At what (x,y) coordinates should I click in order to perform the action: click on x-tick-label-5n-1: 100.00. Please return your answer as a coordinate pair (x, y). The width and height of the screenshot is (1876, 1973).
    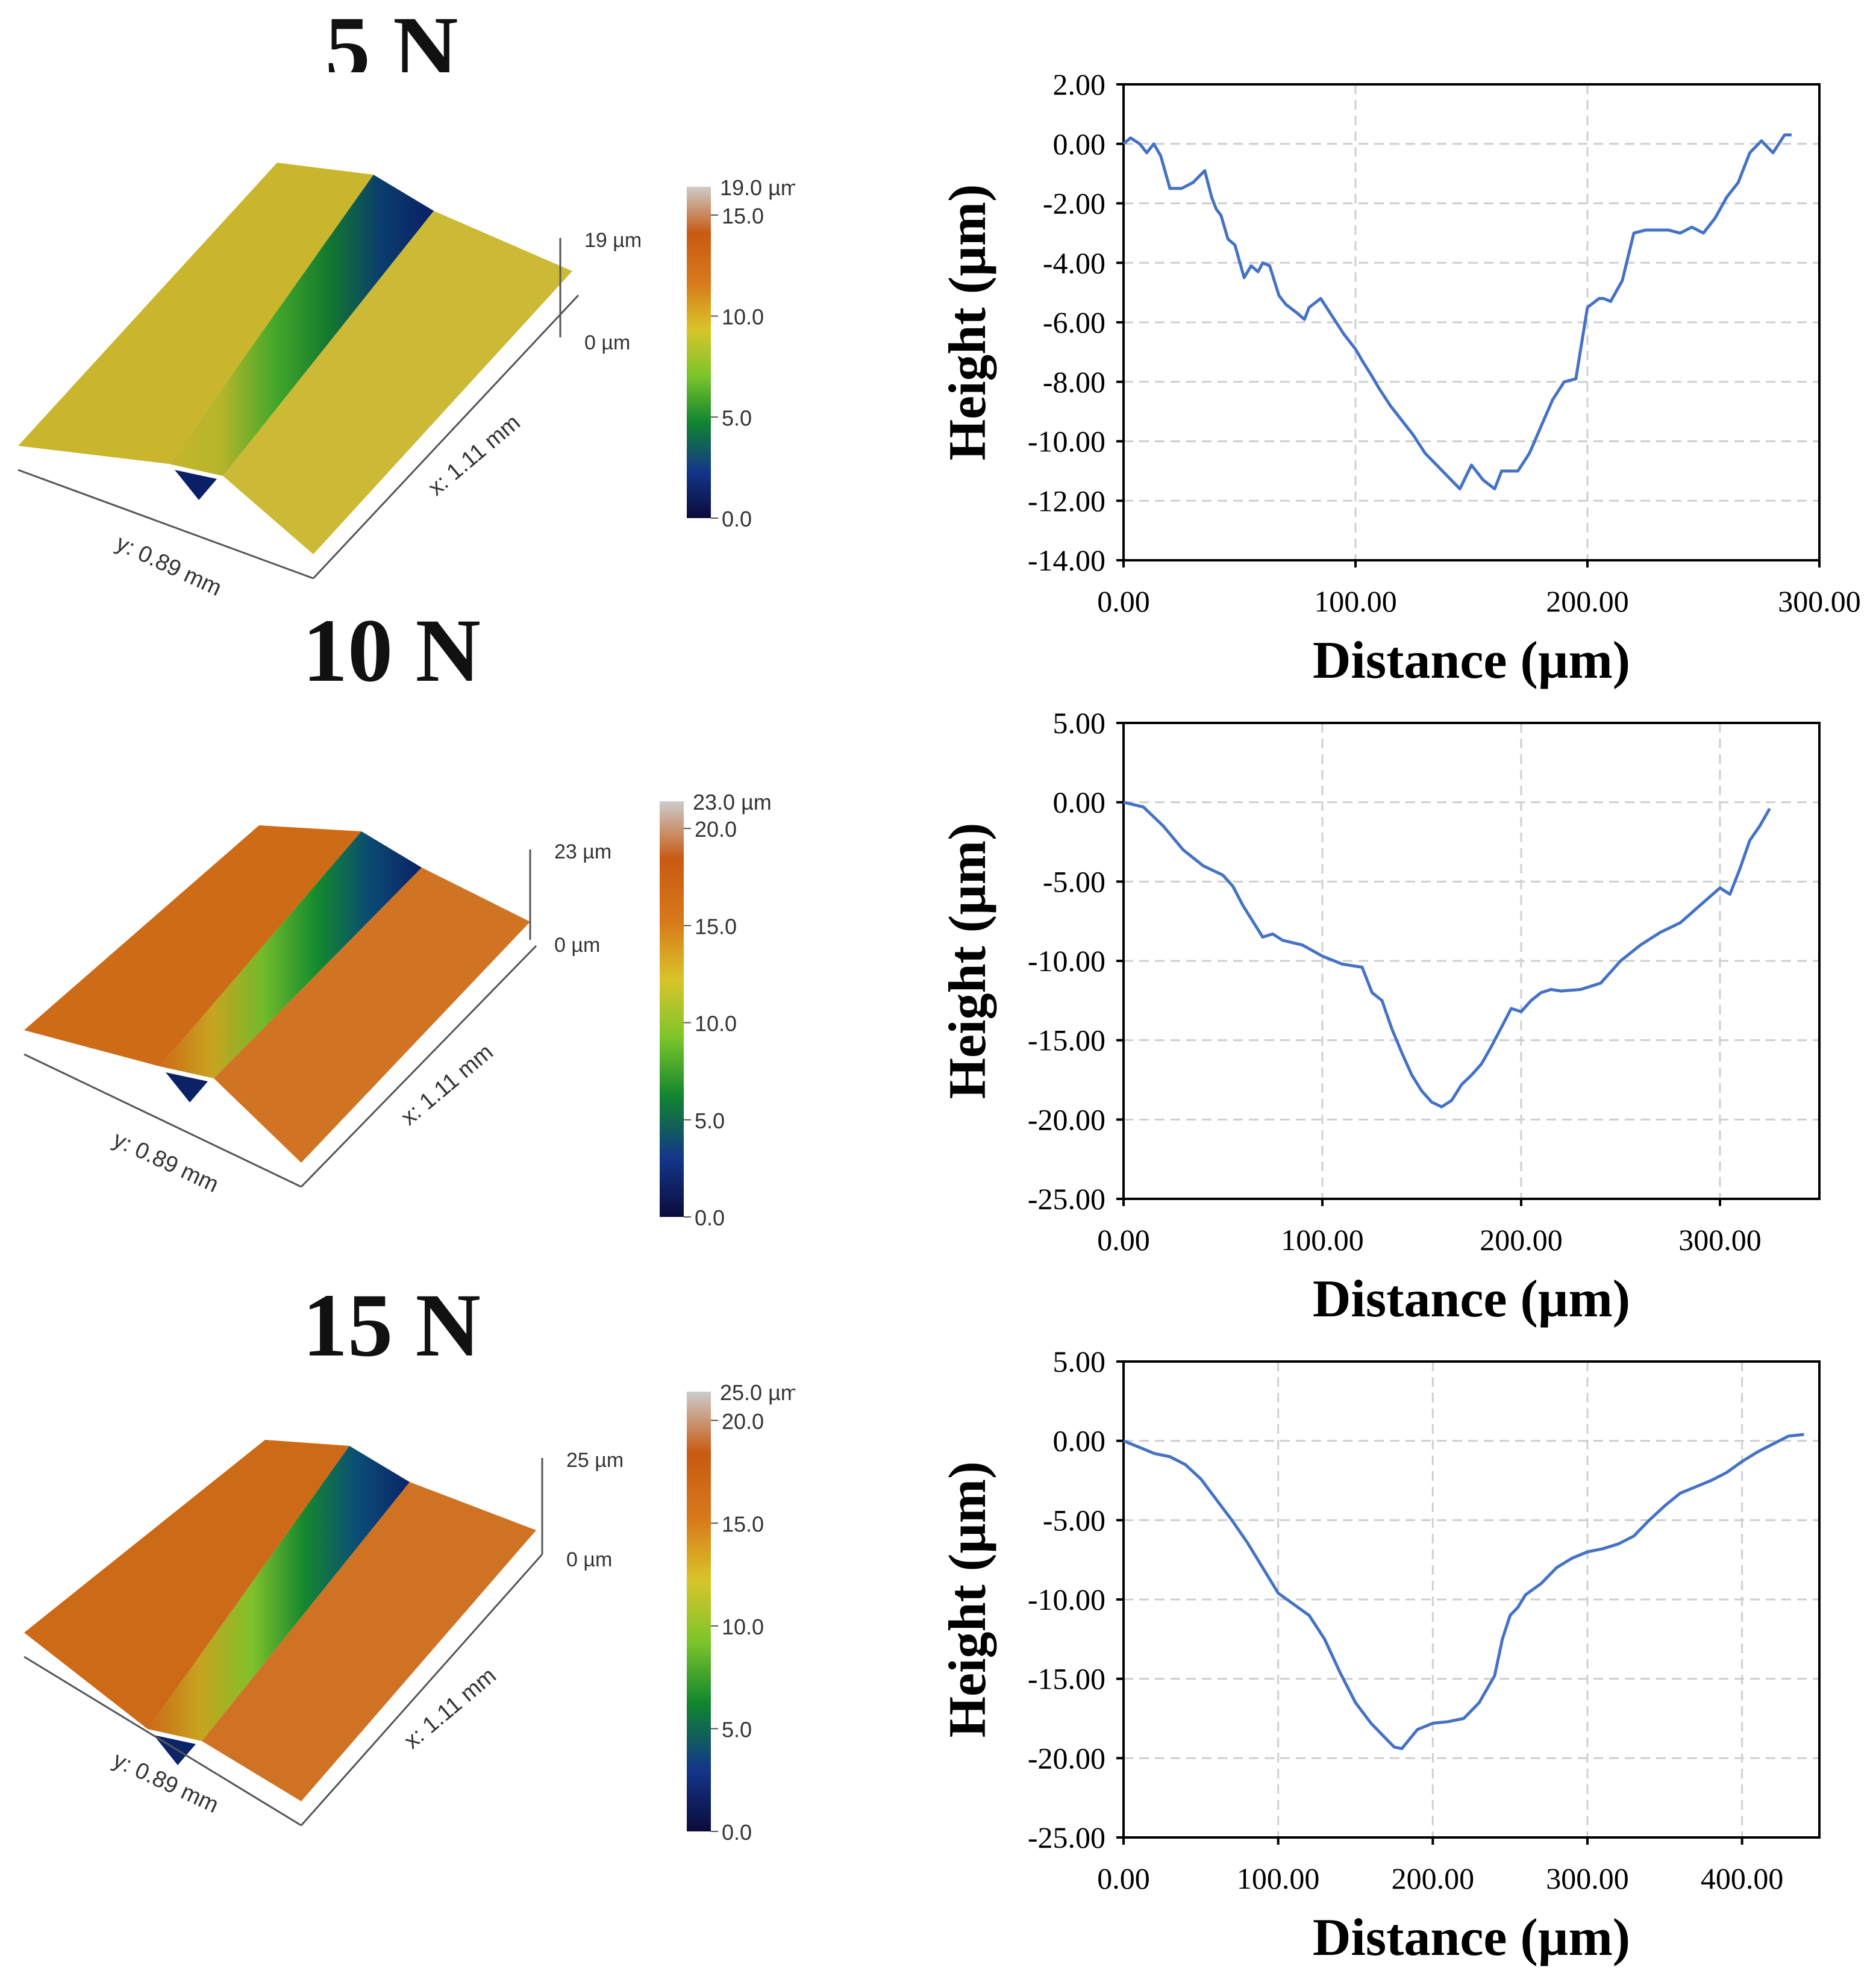
    Looking at the image, I should click on (1355, 601).